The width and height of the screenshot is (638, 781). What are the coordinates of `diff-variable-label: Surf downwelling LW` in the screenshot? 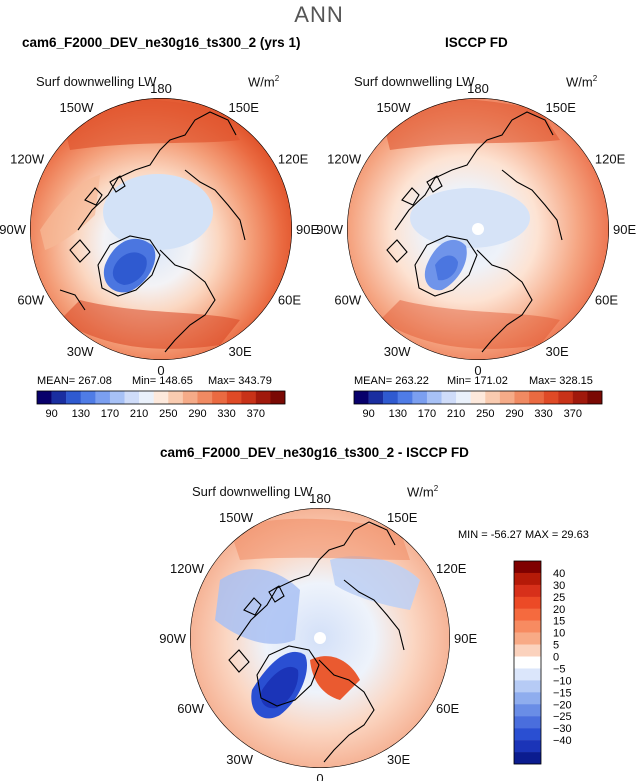 It's located at (252, 491).